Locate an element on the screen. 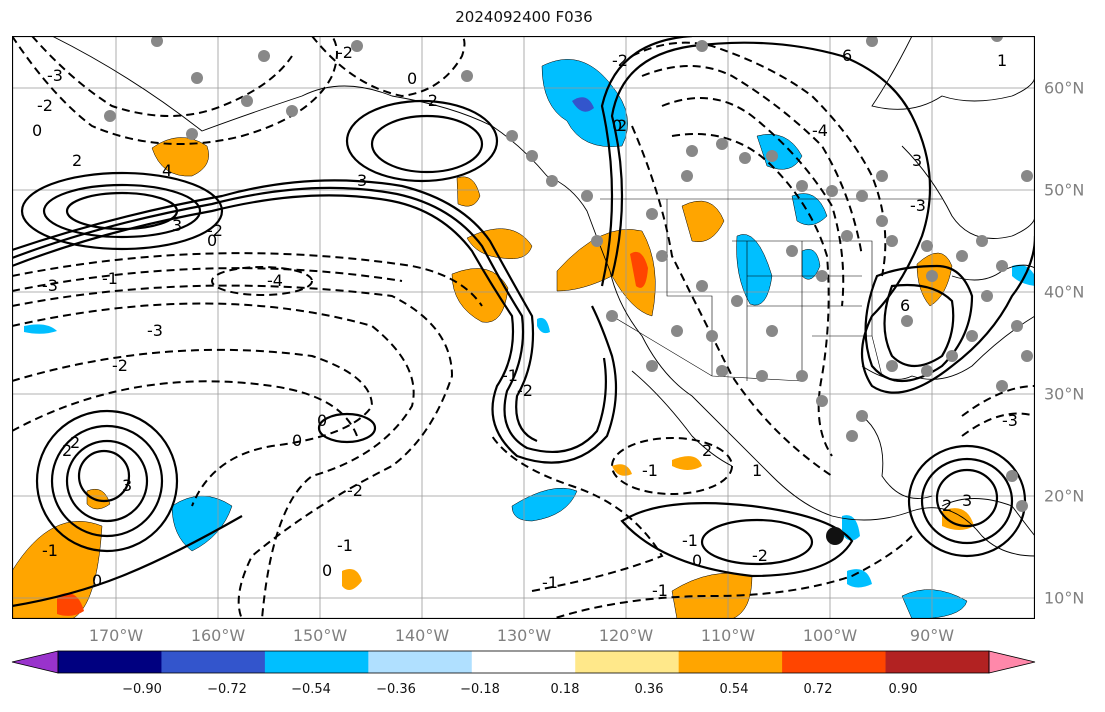 The width and height of the screenshot is (1105, 712). lon-label: 150°W is located at coordinates (320, 635).